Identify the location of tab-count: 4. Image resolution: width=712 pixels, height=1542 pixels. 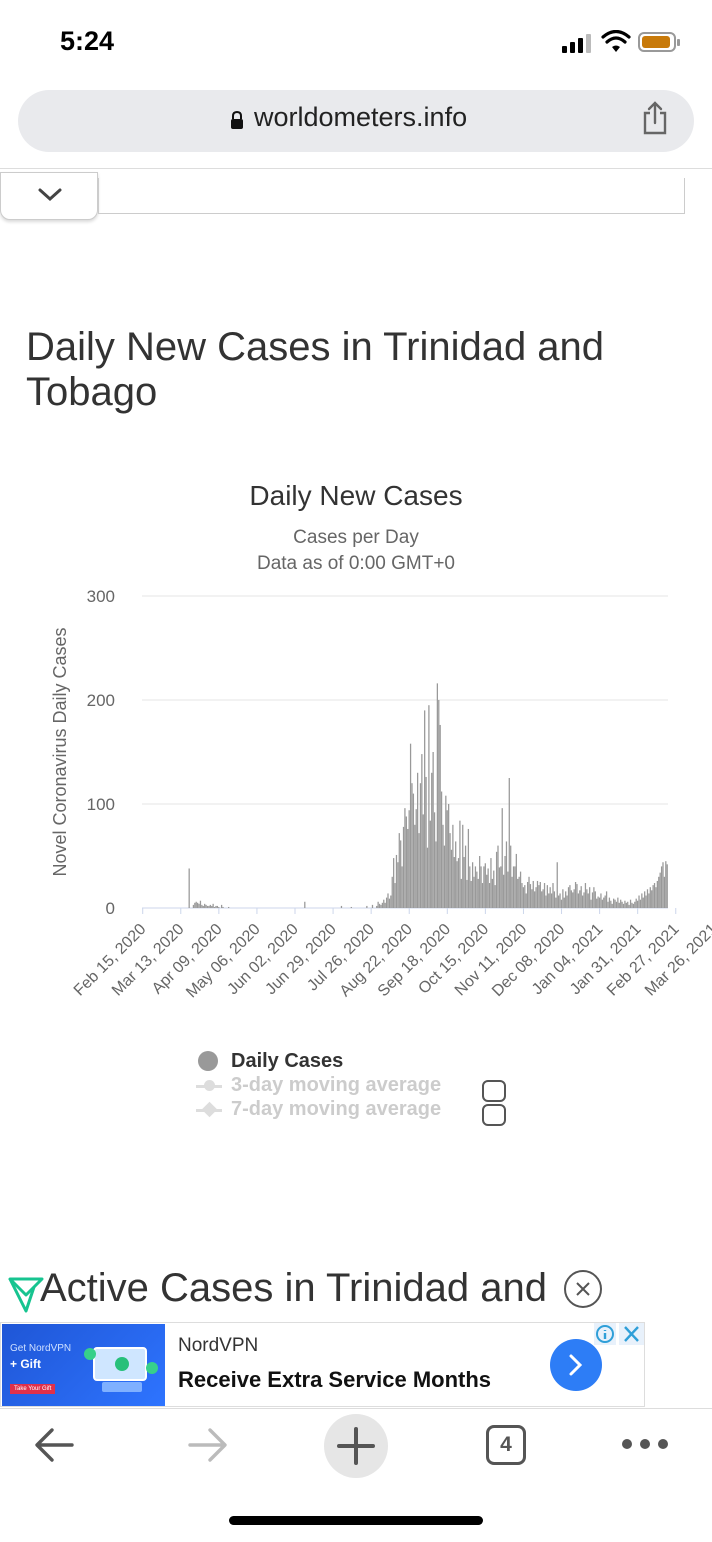
(506, 1444).